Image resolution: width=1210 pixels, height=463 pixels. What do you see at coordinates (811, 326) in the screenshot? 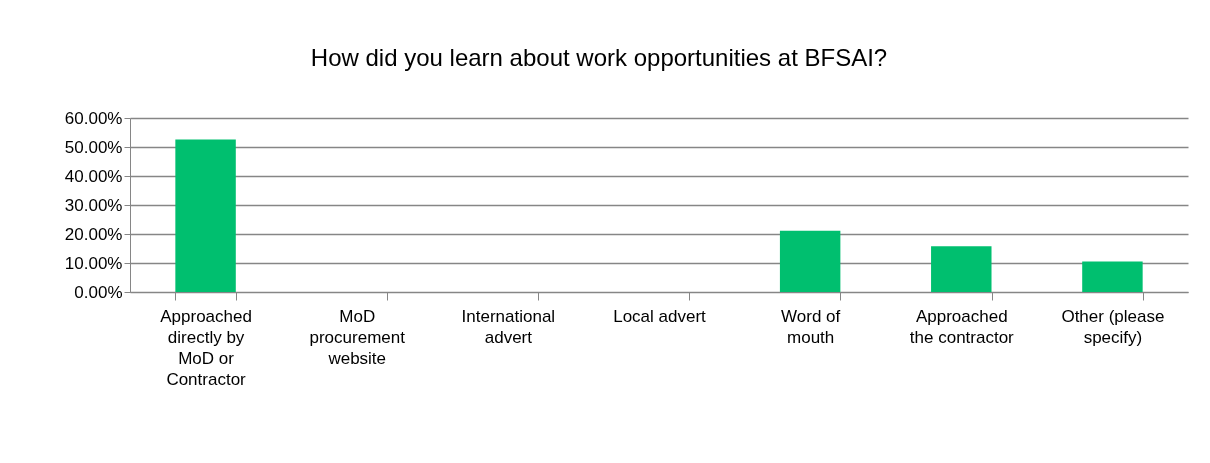
I see `x-tick-label: Word of mouth` at bounding box center [811, 326].